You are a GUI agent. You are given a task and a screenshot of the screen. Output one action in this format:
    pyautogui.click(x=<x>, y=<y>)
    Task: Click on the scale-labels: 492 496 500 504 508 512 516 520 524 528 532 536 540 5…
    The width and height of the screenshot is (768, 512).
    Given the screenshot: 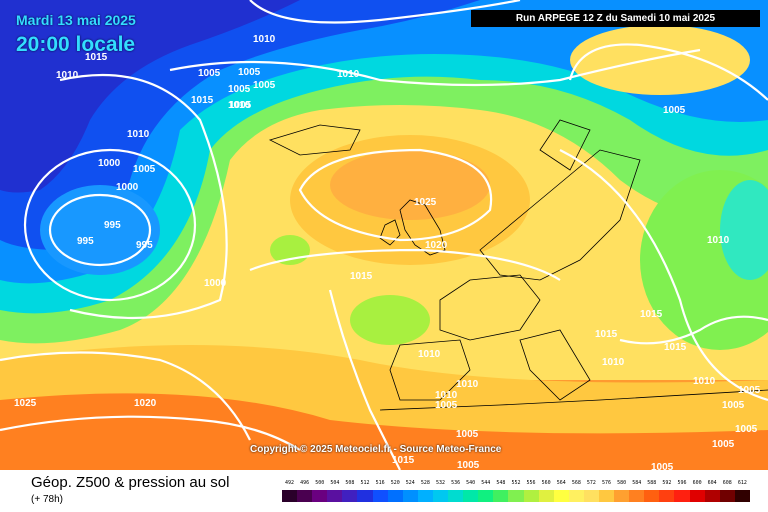 What is the action you would take?
    pyautogui.click(x=516, y=484)
    